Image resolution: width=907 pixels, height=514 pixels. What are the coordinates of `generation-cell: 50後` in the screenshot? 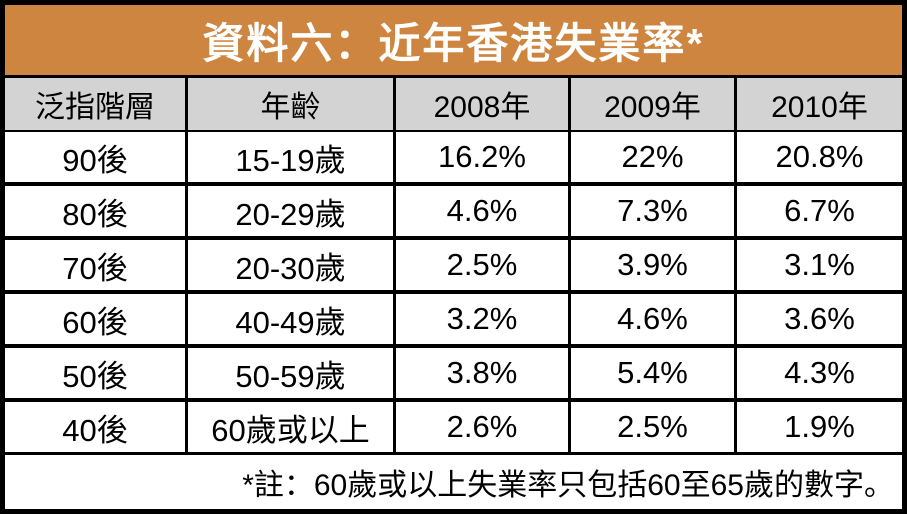 It's located at (95, 373).